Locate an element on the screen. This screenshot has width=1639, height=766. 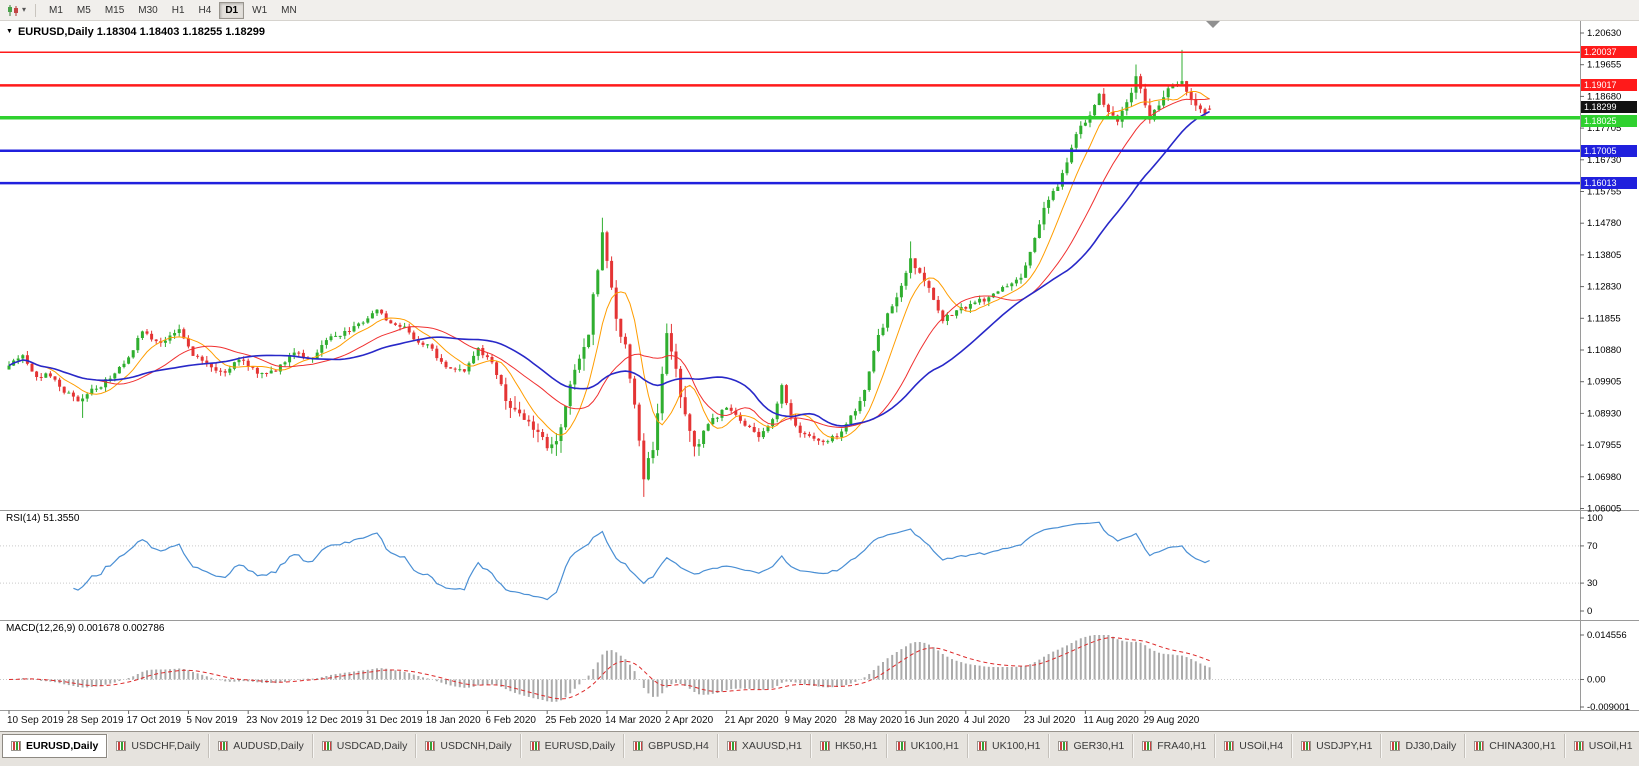
svg-text: 18 Jan 2020 is located at coordinates (453, 720).